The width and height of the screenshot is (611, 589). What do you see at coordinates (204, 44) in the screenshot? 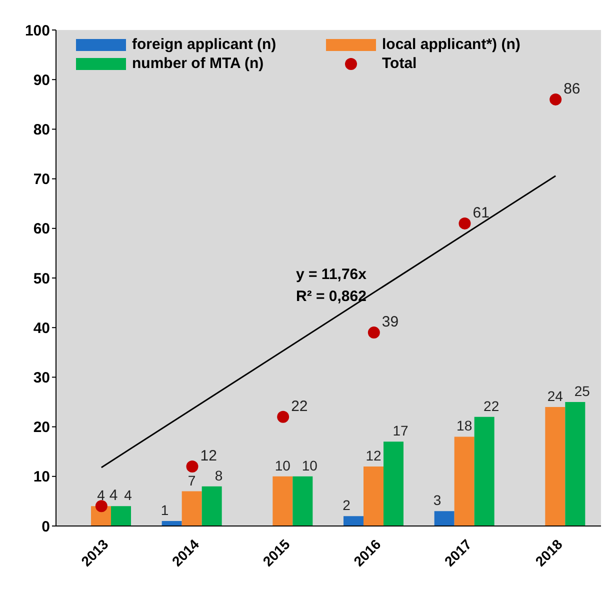
I see `legend-label: foreign applicant (n)` at bounding box center [204, 44].